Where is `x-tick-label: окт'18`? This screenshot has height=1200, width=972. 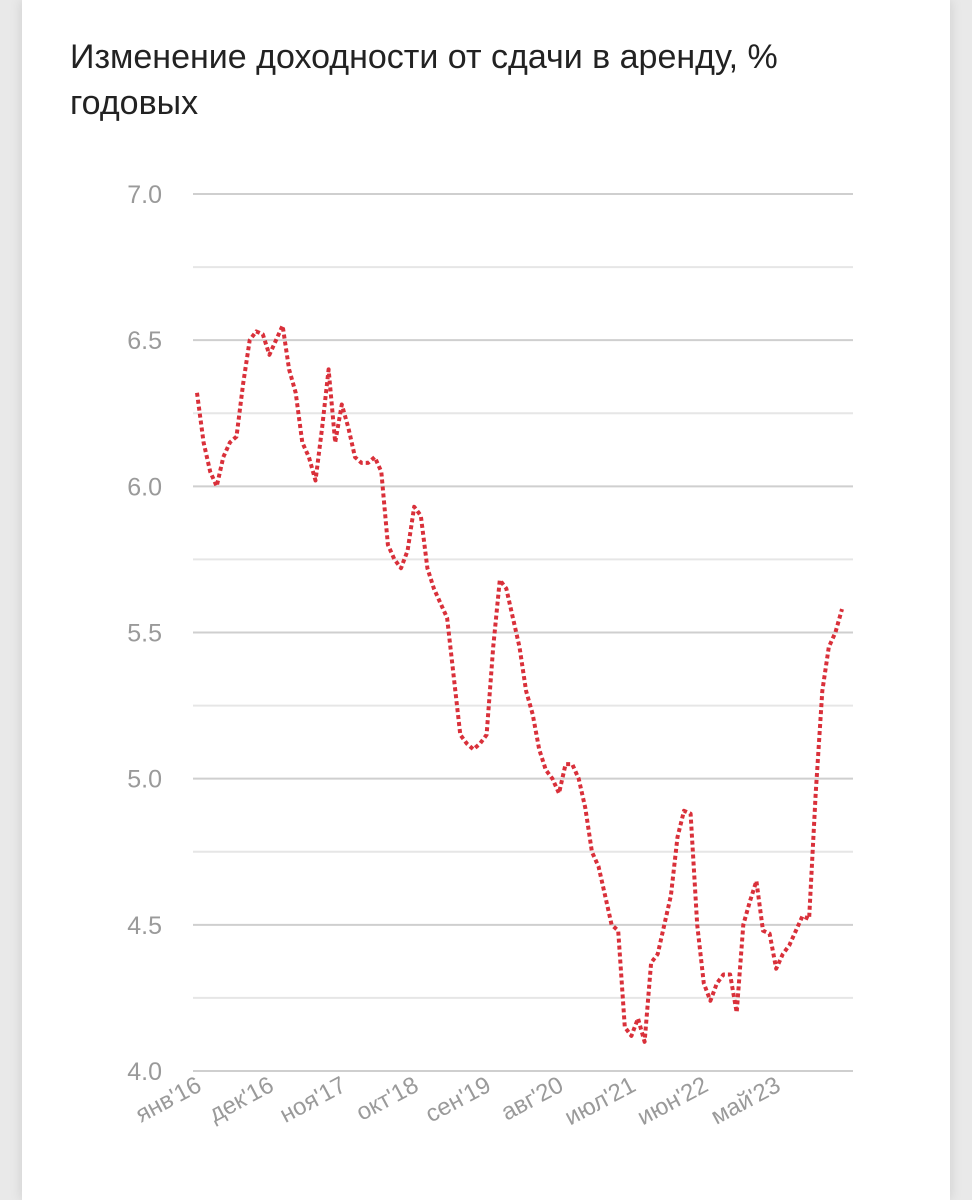
x-tick-label: окт'18 is located at coordinates (387, 1098).